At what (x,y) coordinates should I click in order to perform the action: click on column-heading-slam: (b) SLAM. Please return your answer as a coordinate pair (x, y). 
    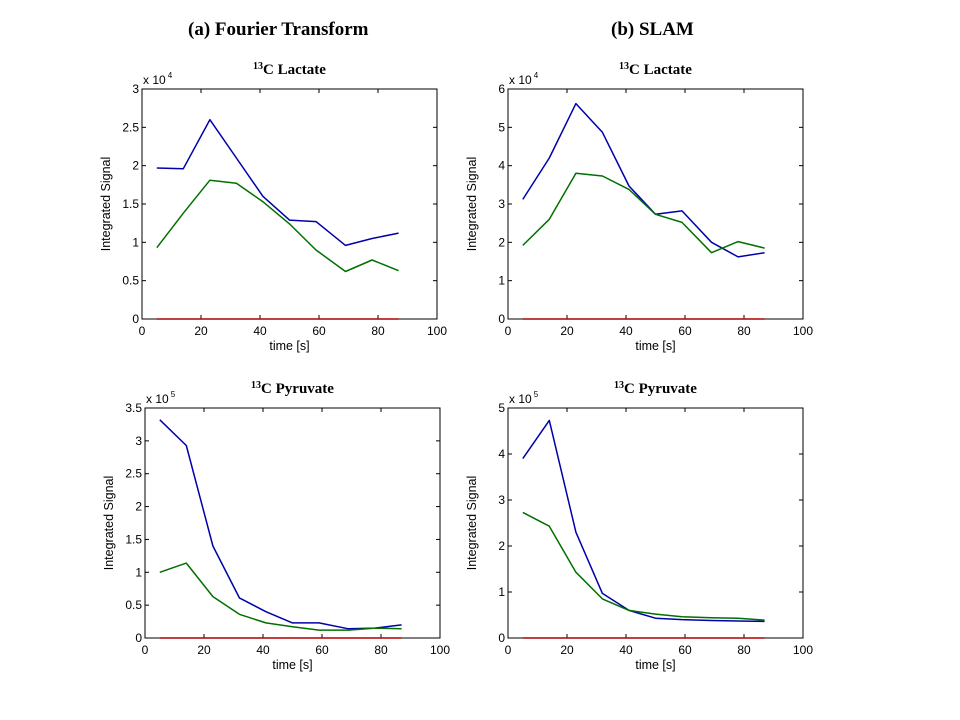
    Looking at the image, I should click on (652, 29).